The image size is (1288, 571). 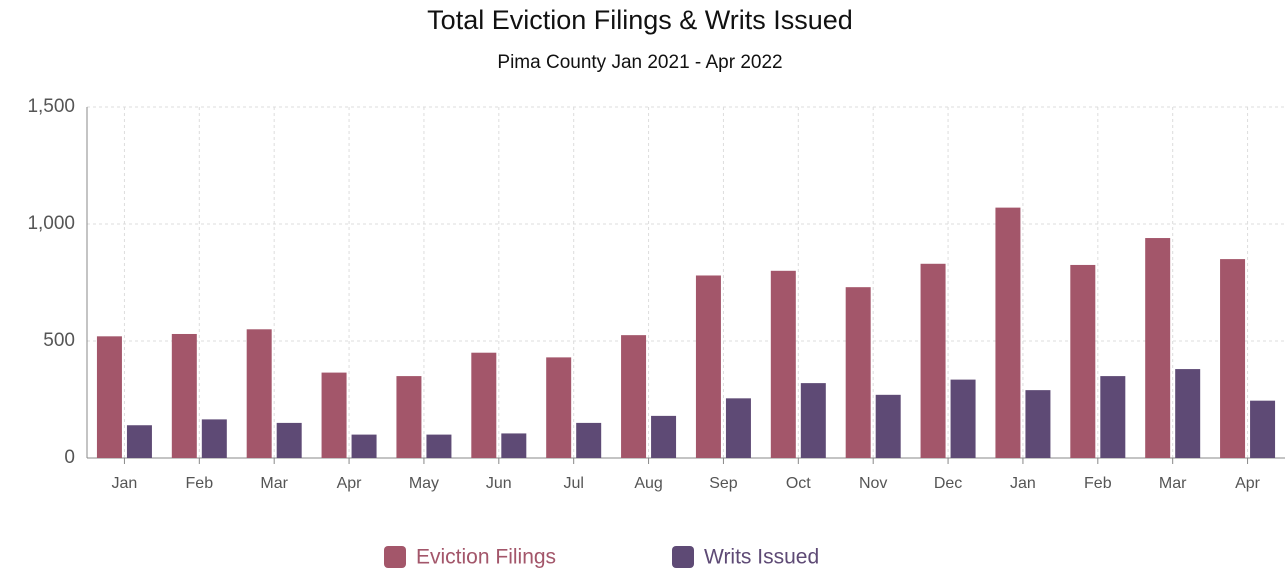 I want to click on legend-label: Writs Issued, so click(x=761, y=557).